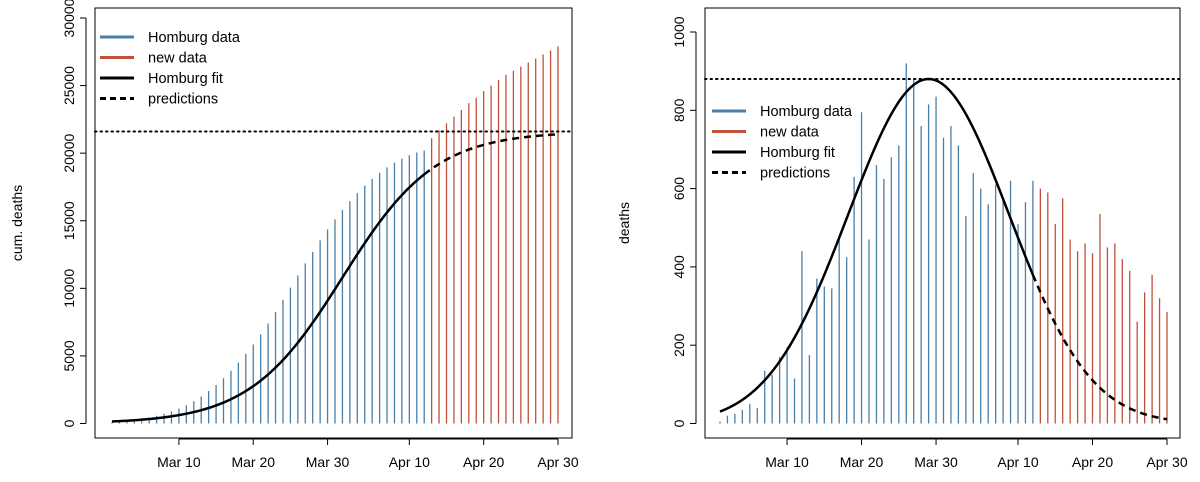  I want to click on y-tick-label: 10000, so click(69, 288).